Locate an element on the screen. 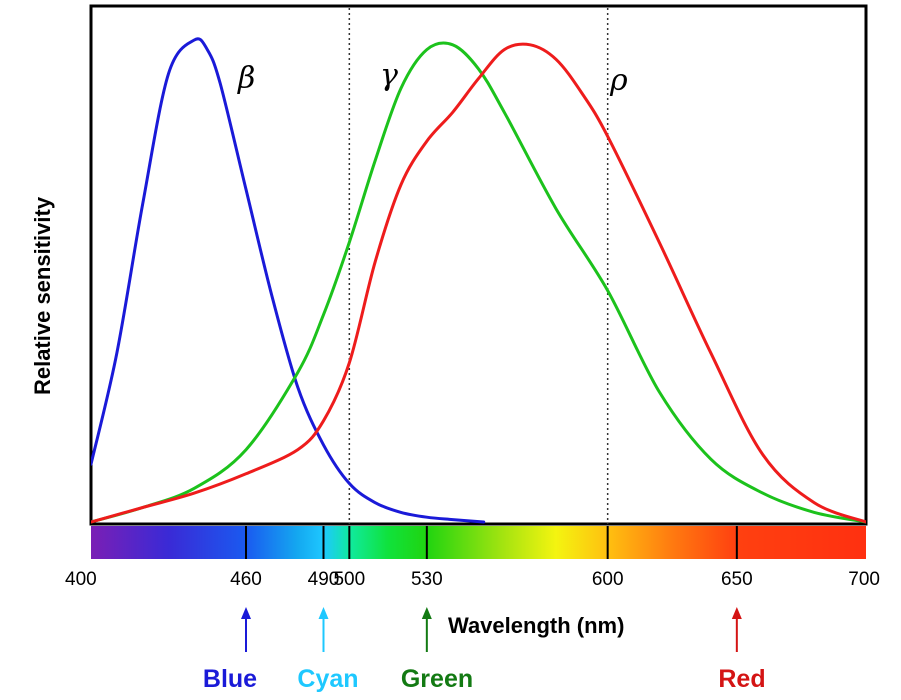 The height and width of the screenshot is (700, 901). x-axis-label: Wavelength (nm) is located at coordinates (536, 625).